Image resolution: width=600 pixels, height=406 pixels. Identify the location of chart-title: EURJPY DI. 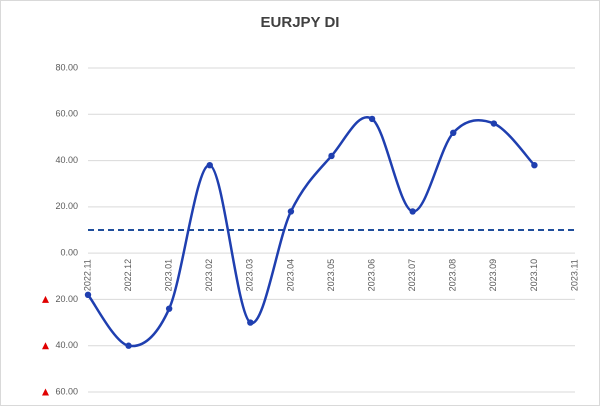
(300, 22).